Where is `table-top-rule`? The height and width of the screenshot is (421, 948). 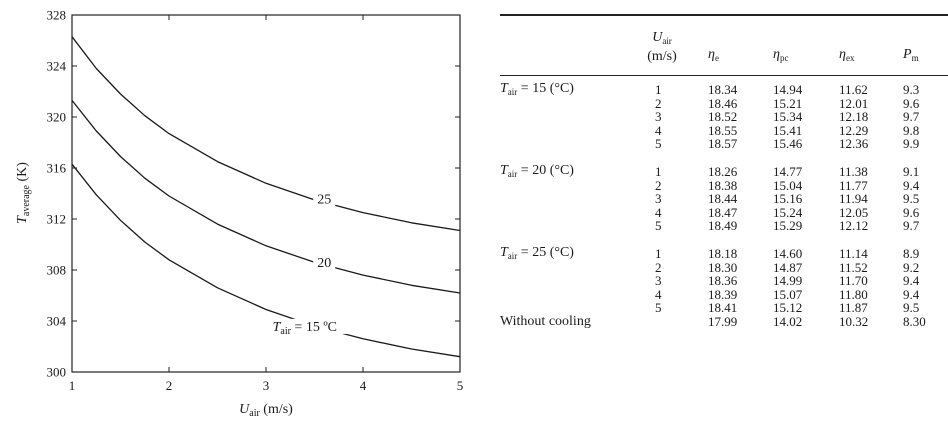
table-top-rule is located at coordinates (724, 15).